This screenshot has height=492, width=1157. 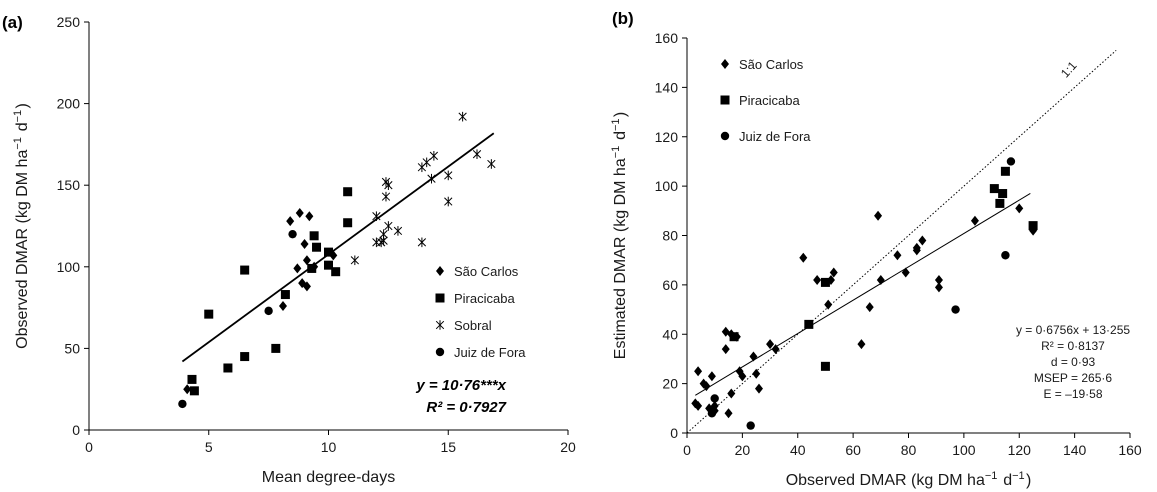 What do you see at coordinates (209, 447) in the screenshot?
I see `x-tick-label: 5` at bounding box center [209, 447].